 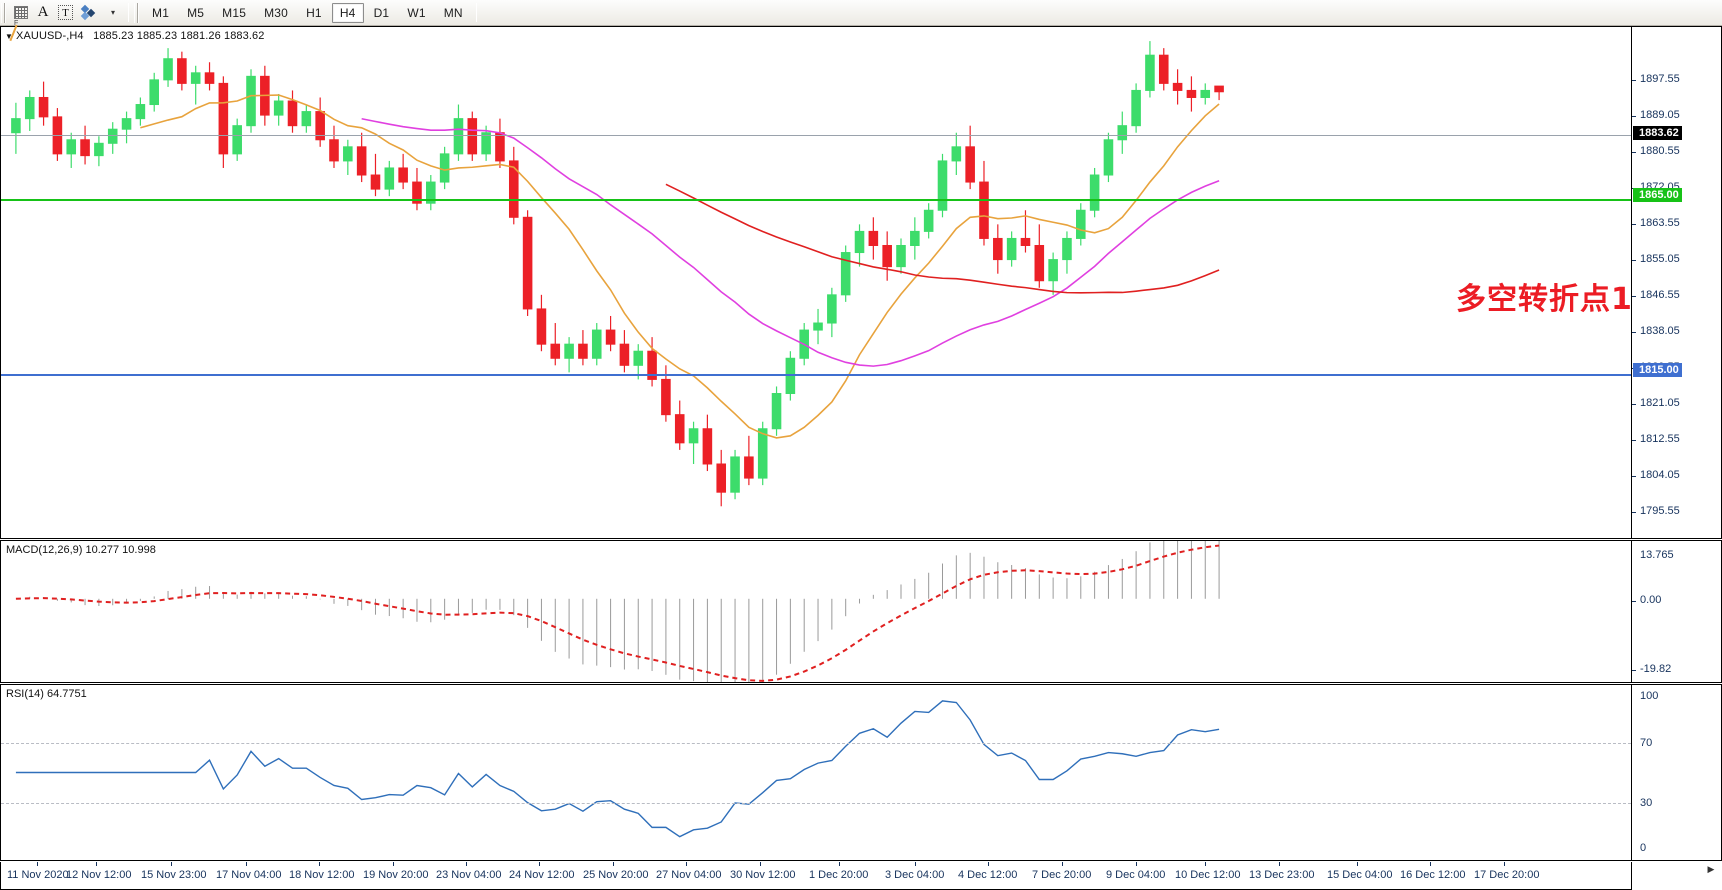 I want to click on text-box-icon: T, so click(x=65, y=13).